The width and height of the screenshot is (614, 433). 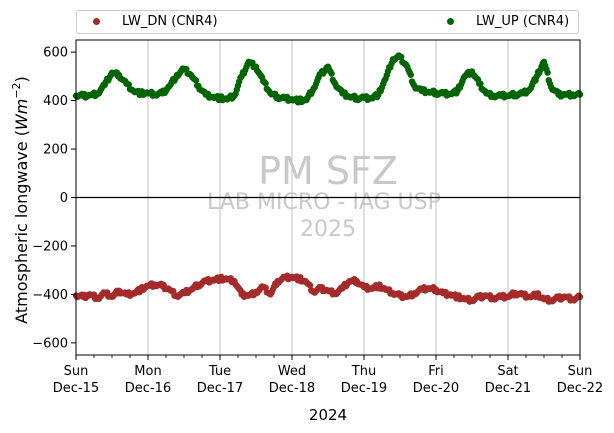 What do you see at coordinates (21, 79) in the screenshot?
I see `y-axis-title-suffix: )` at bounding box center [21, 79].